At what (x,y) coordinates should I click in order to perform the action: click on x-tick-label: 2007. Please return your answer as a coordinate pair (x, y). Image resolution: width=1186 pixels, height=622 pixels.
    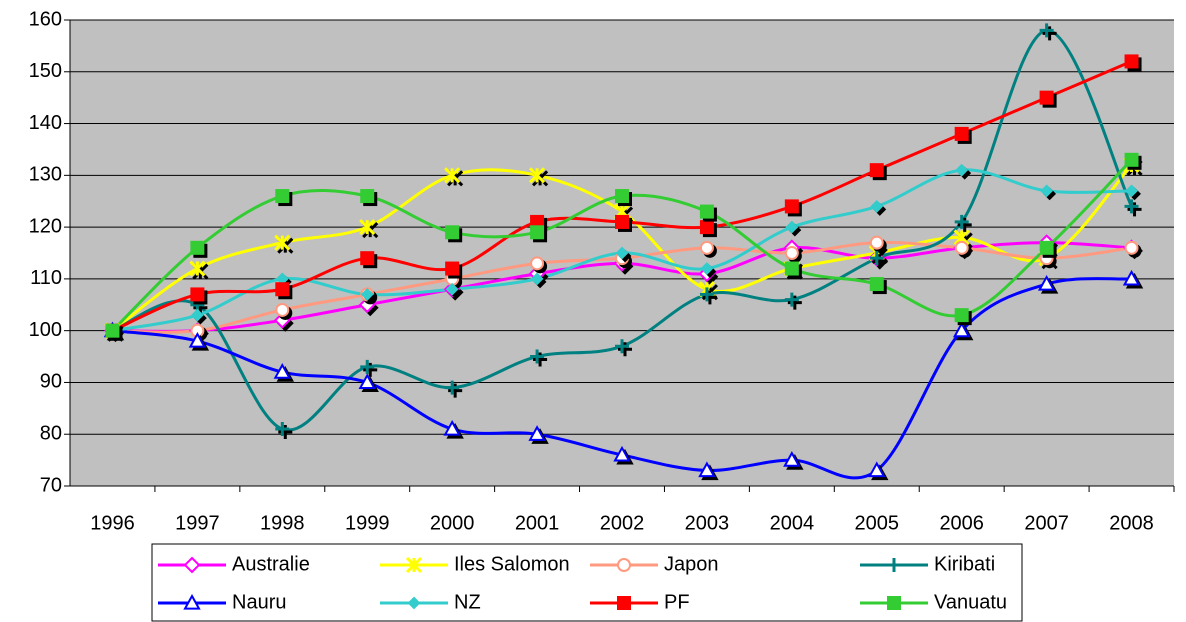
    Looking at the image, I should click on (1046, 523).